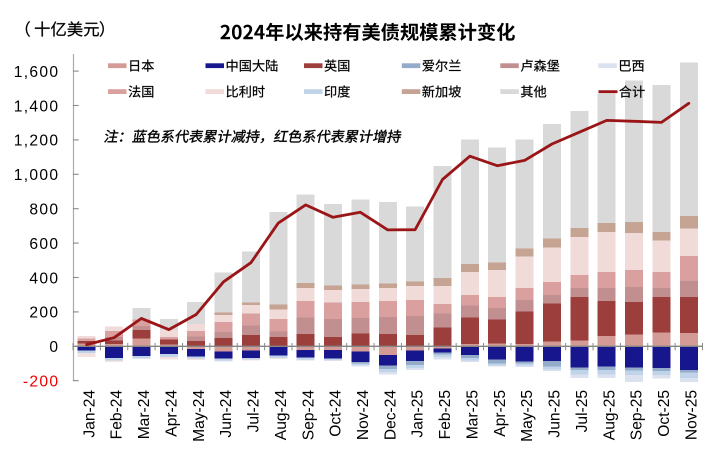 This screenshot has width=724, height=467. I want to click on svg-text: Jul-24, so click(254, 411).